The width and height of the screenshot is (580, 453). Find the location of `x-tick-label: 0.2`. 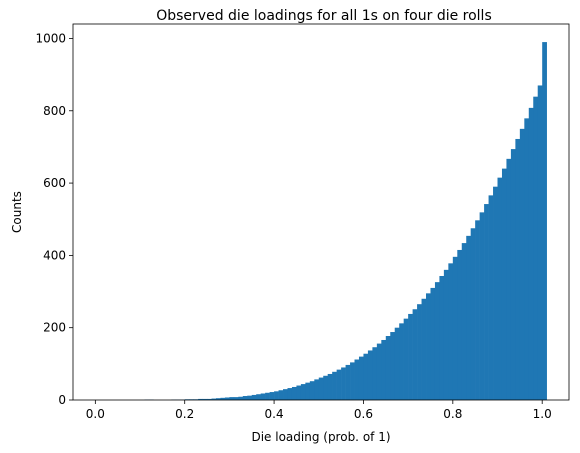

x-tick-label: 0.2 is located at coordinates (184, 414).